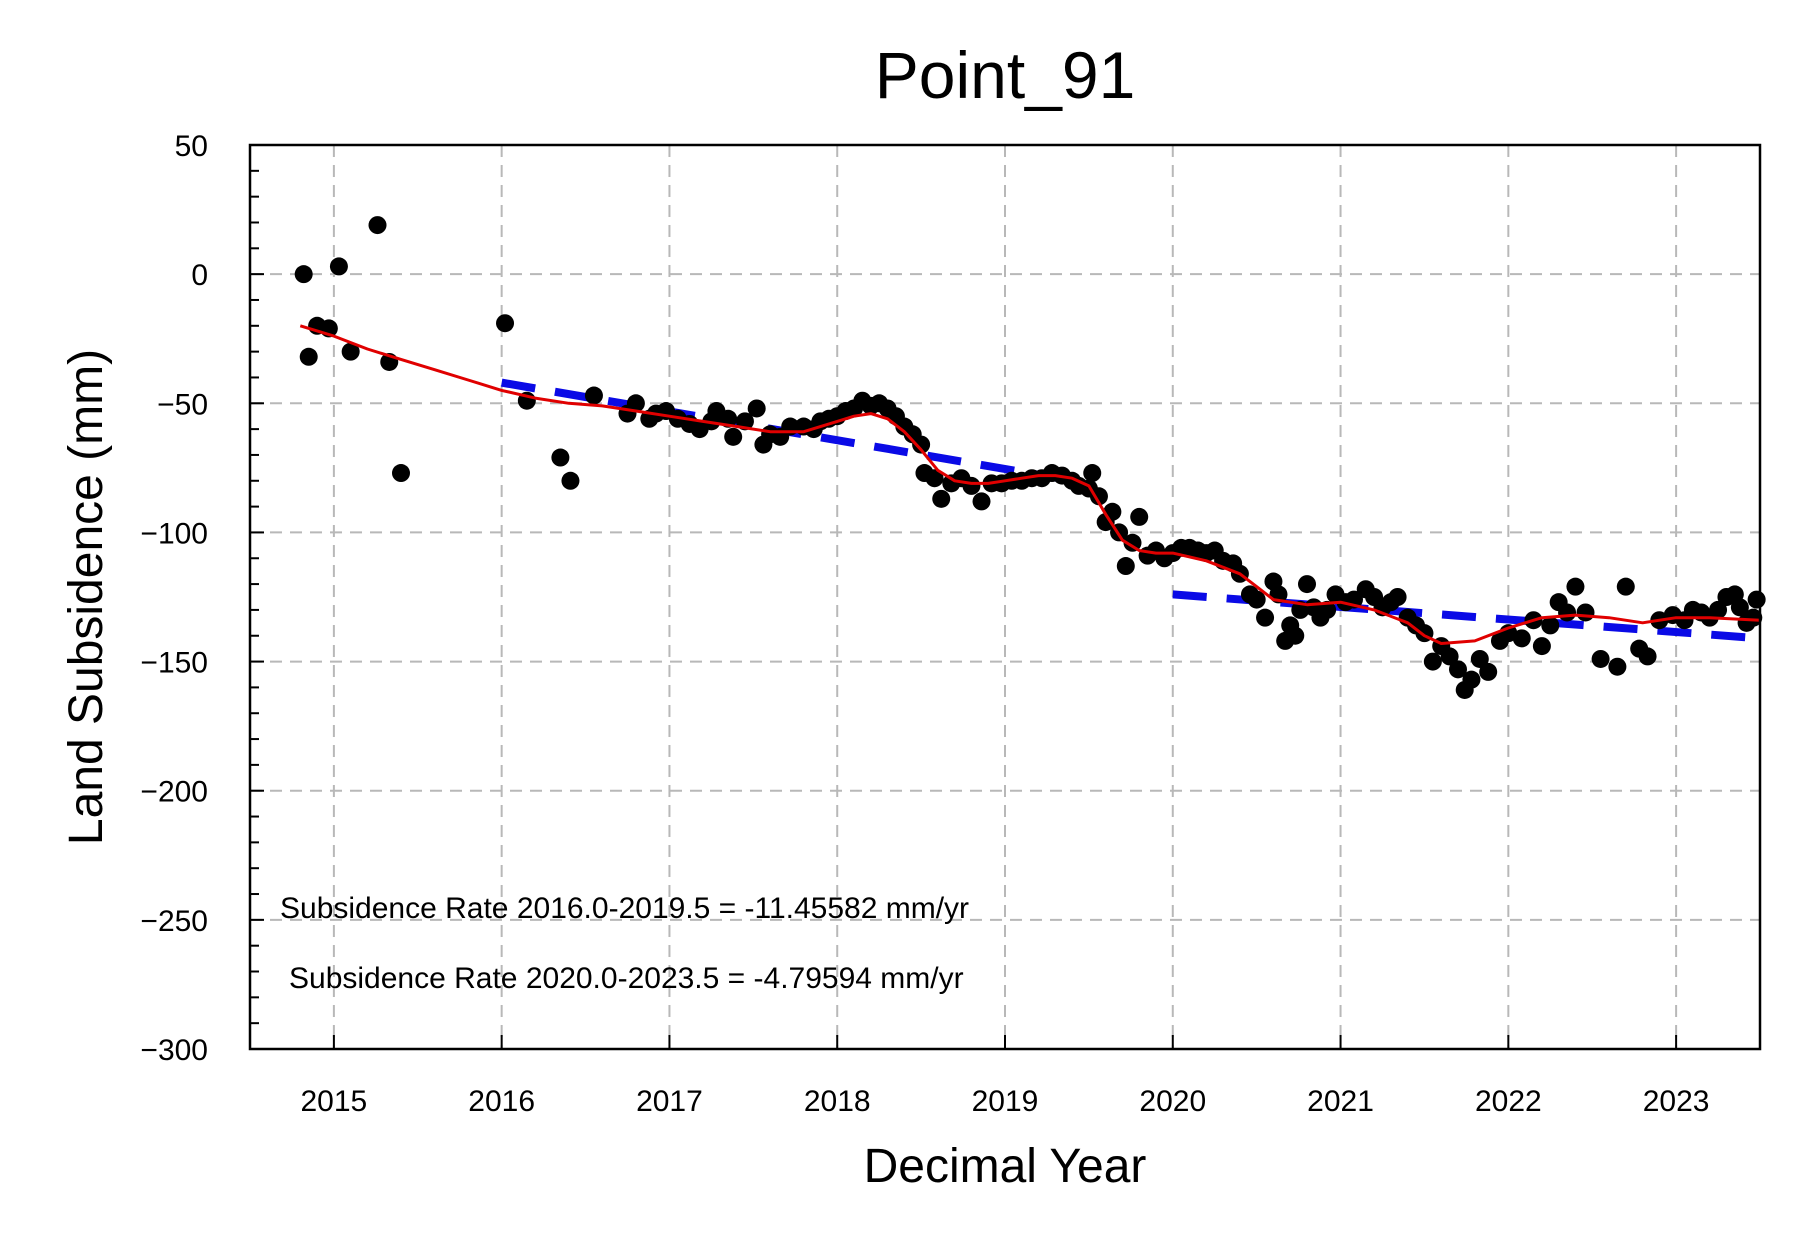  Describe the element at coordinates (1508, 1101) in the screenshot. I see `x-tick-label: 2022` at that location.